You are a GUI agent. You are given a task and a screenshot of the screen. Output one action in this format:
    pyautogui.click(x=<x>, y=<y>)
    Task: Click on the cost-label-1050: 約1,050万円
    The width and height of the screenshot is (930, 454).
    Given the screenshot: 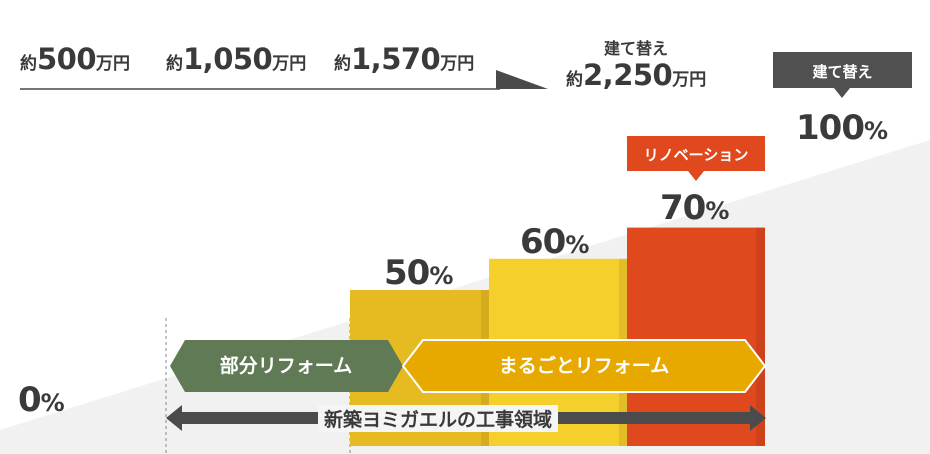 What is the action you would take?
    pyautogui.click(x=236, y=59)
    